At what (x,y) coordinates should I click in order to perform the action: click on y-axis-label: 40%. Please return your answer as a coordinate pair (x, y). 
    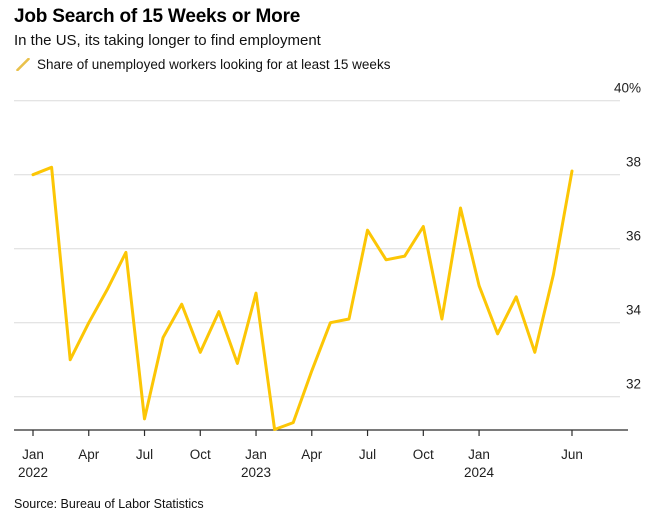
    Looking at the image, I should click on (627, 88).